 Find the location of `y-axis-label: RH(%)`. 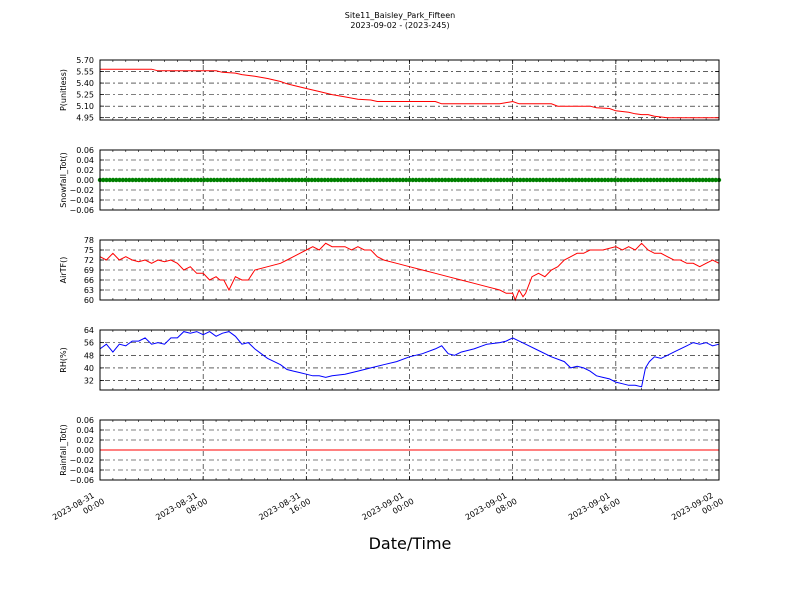

y-axis-label: RH(%) is located at coordinates (63, 359).